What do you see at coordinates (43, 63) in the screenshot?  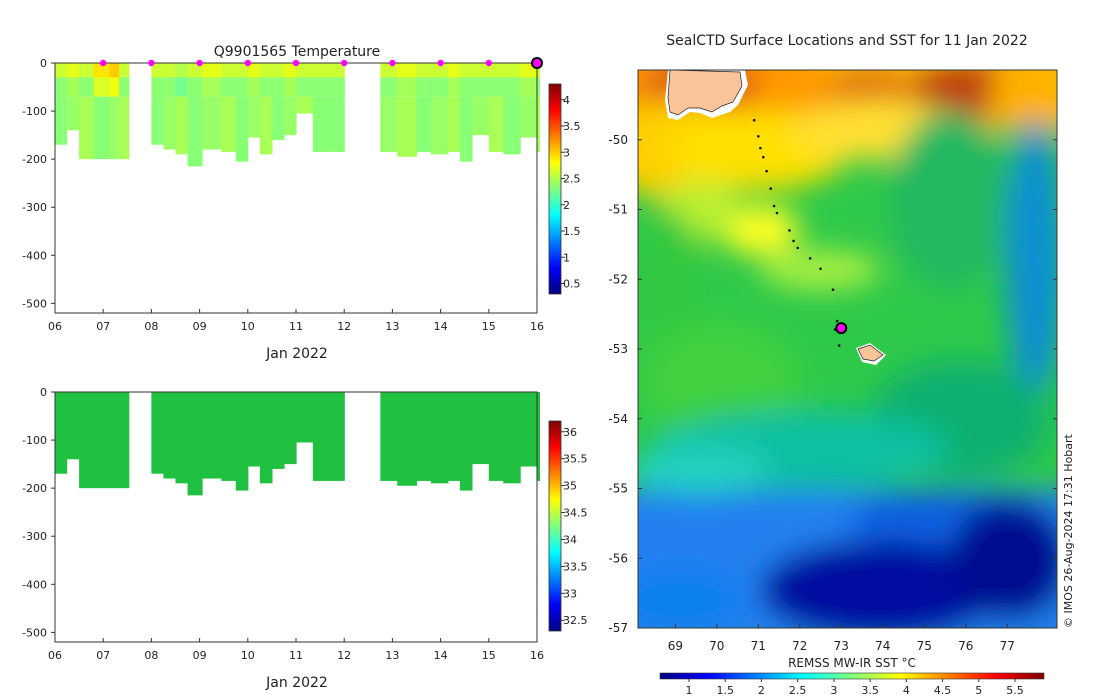 I see `y-tick-label: 0` at bounding box center [43, 63].